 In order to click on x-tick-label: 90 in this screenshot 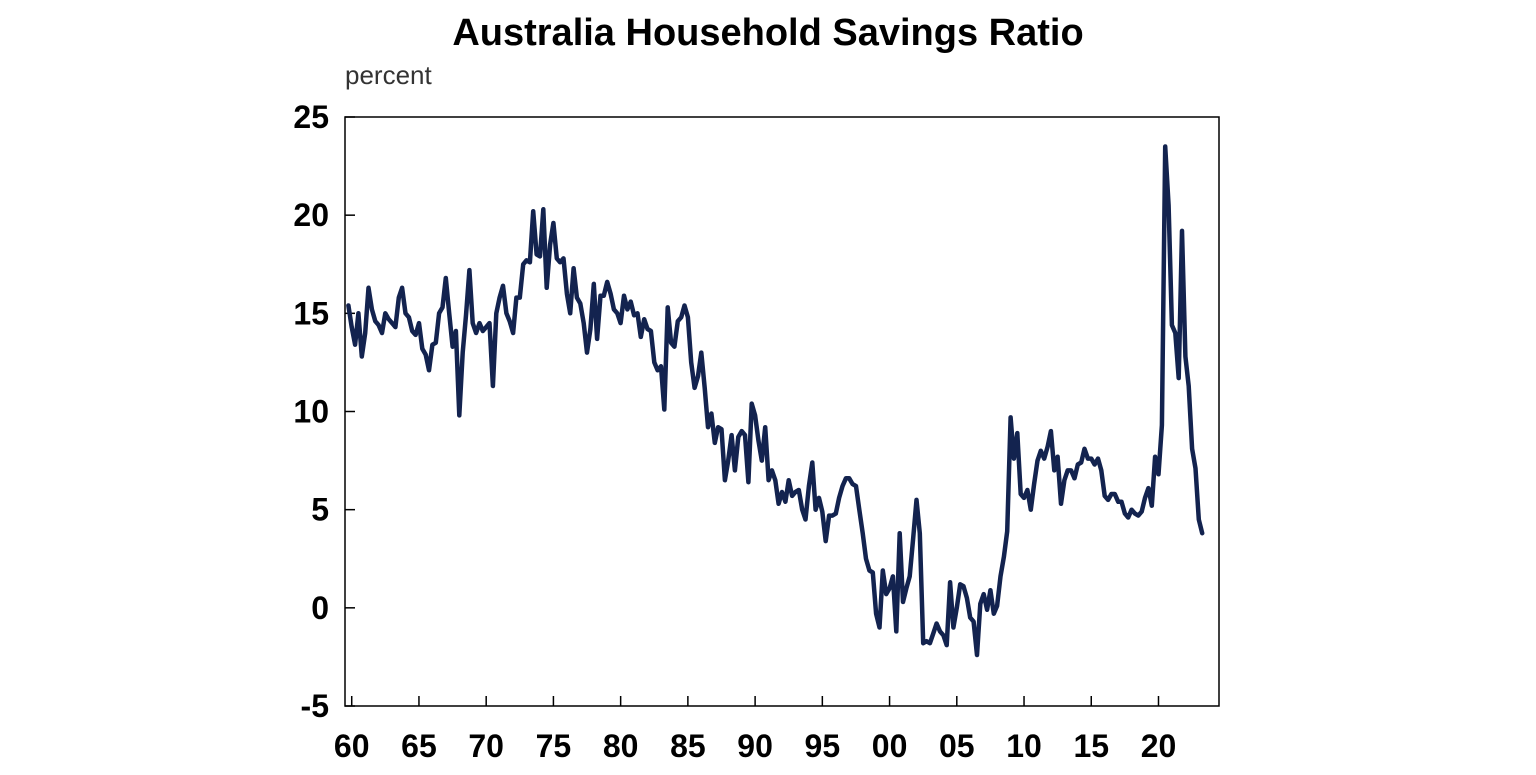, I will do `click(755, 746)`.